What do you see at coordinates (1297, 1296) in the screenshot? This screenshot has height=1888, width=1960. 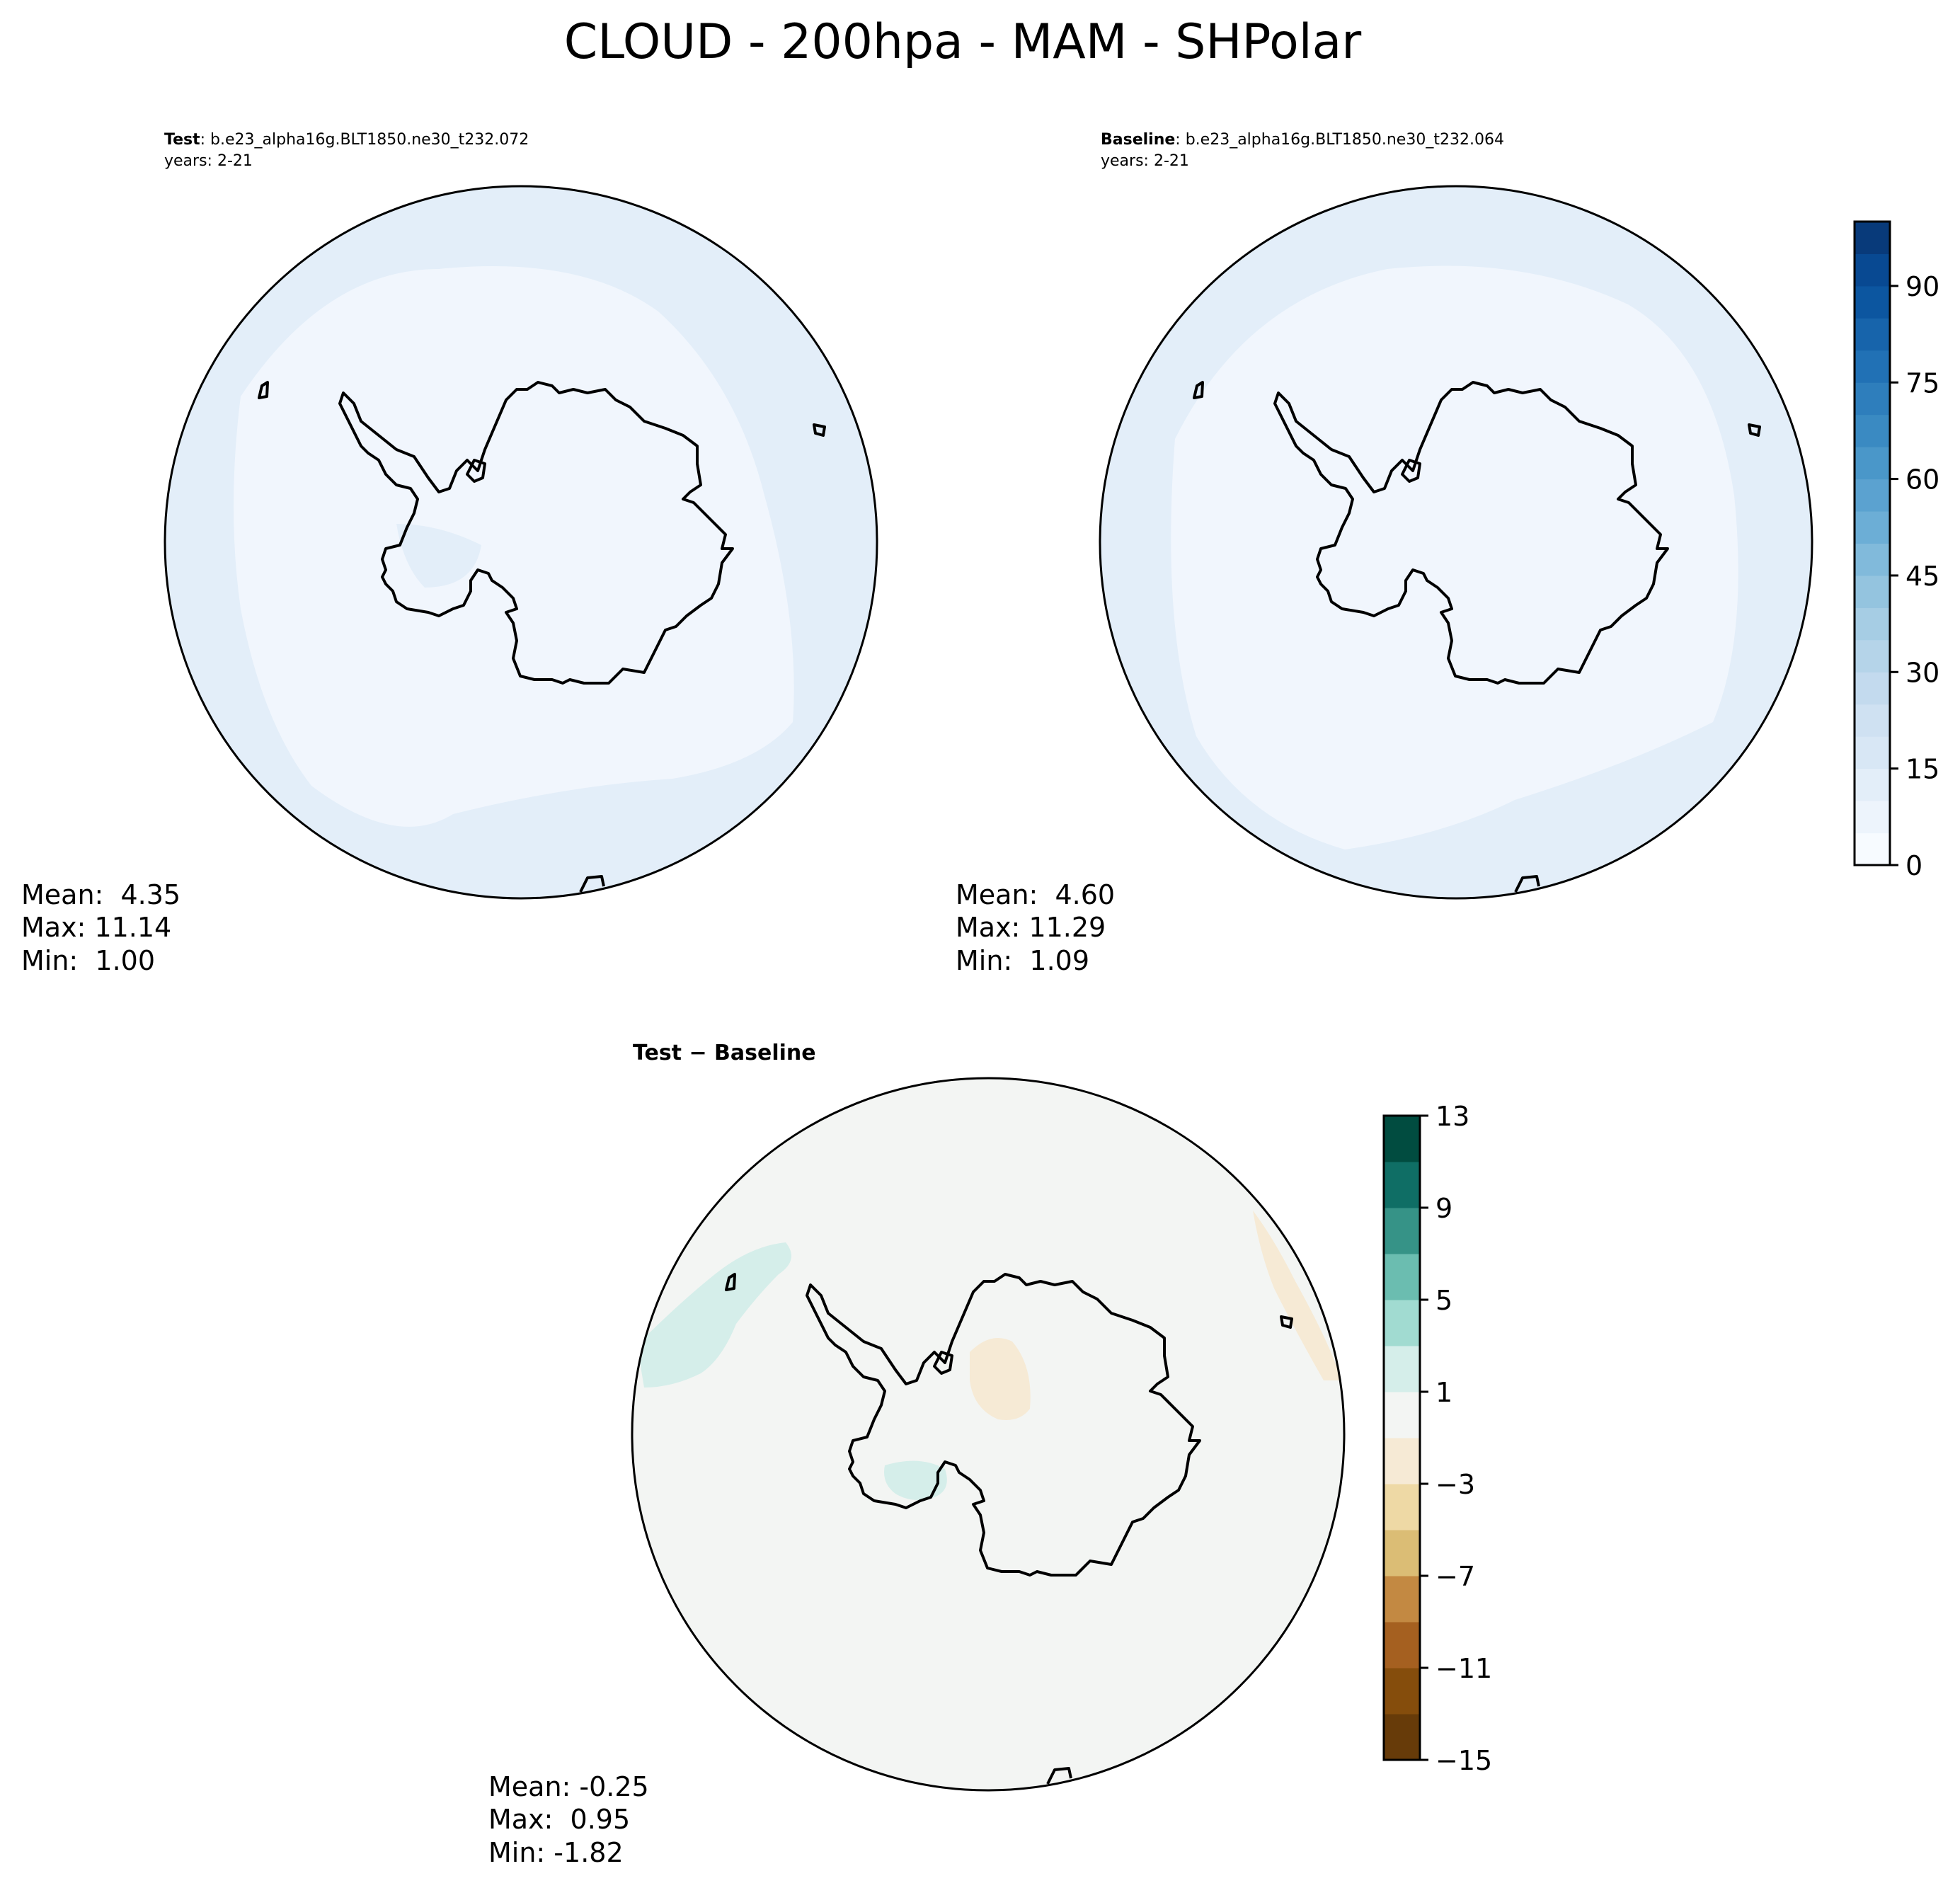 I see `map-difference-negative-east` at bounding box center [1297, 1296].